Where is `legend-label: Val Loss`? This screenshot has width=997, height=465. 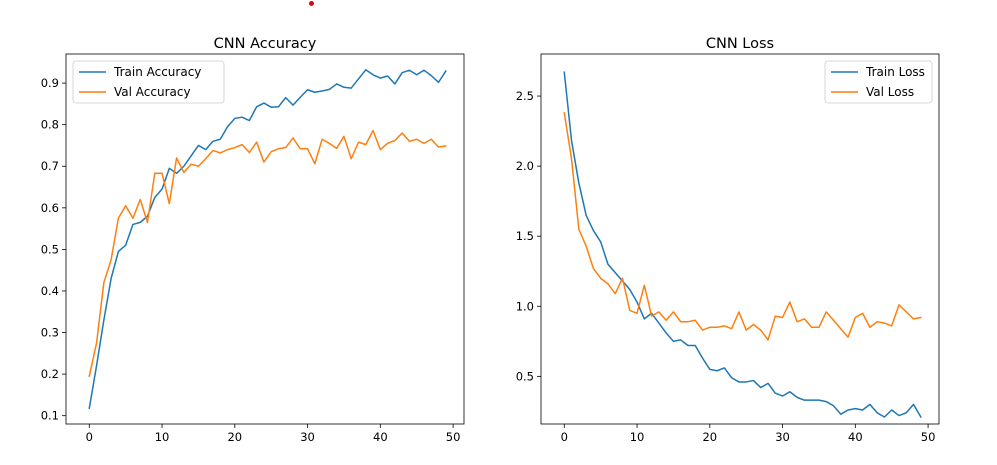
legend-label: Val Loss is located at coordinates (890, 92).